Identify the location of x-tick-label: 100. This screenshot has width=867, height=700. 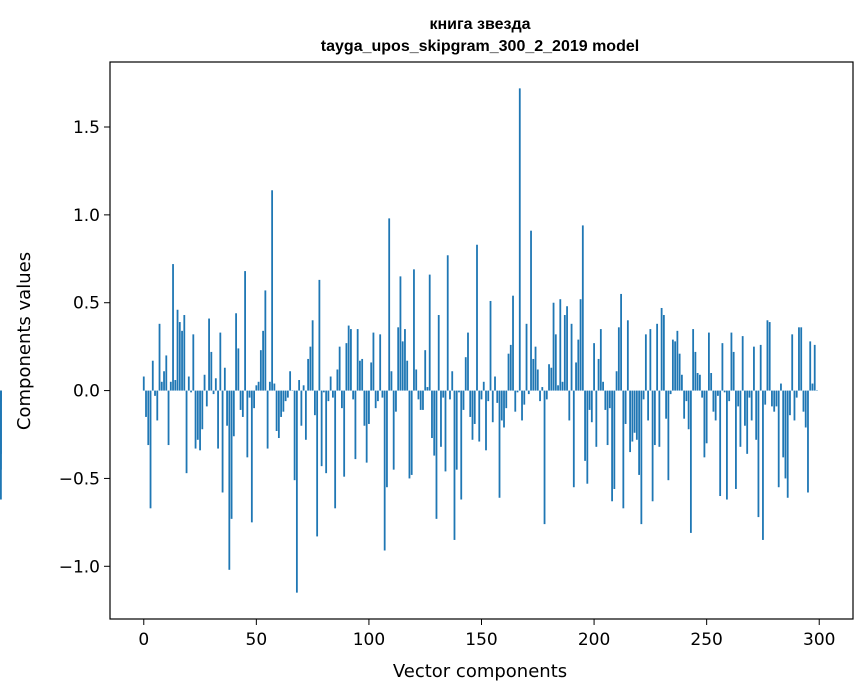
(369, 640).